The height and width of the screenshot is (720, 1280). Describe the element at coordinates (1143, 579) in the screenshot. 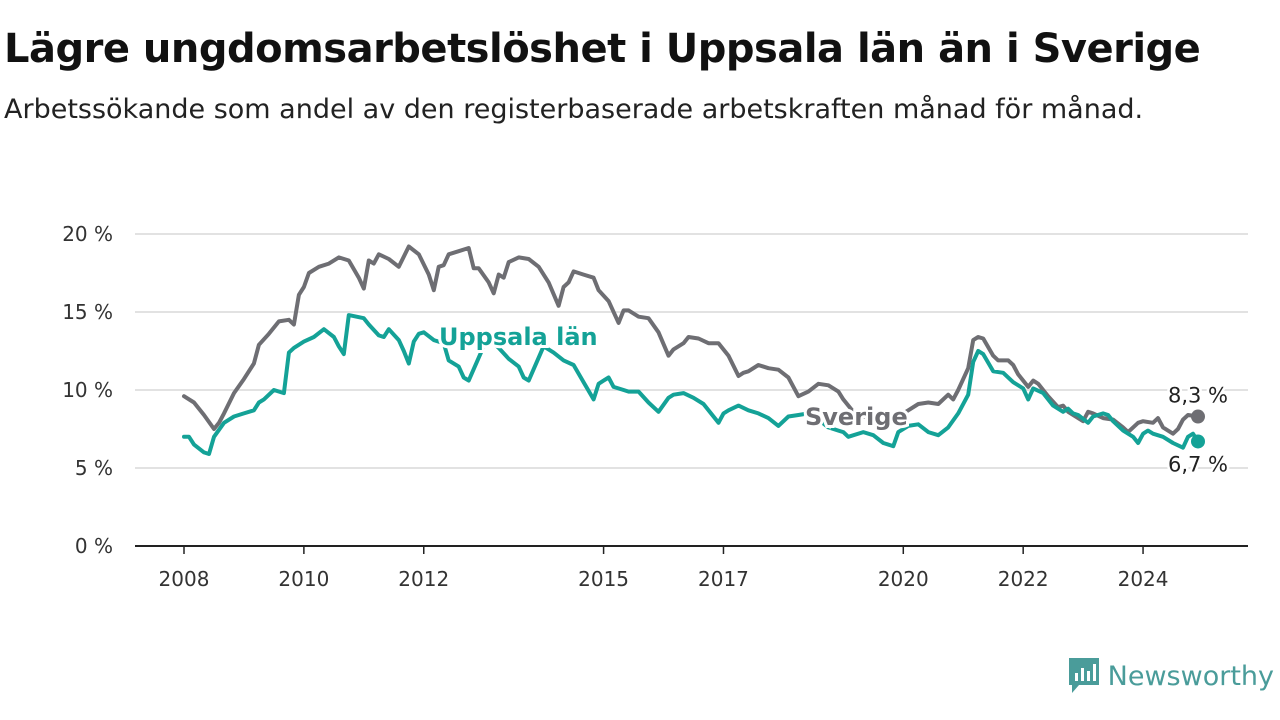

I see `x-tick-label: 2024` at that location.